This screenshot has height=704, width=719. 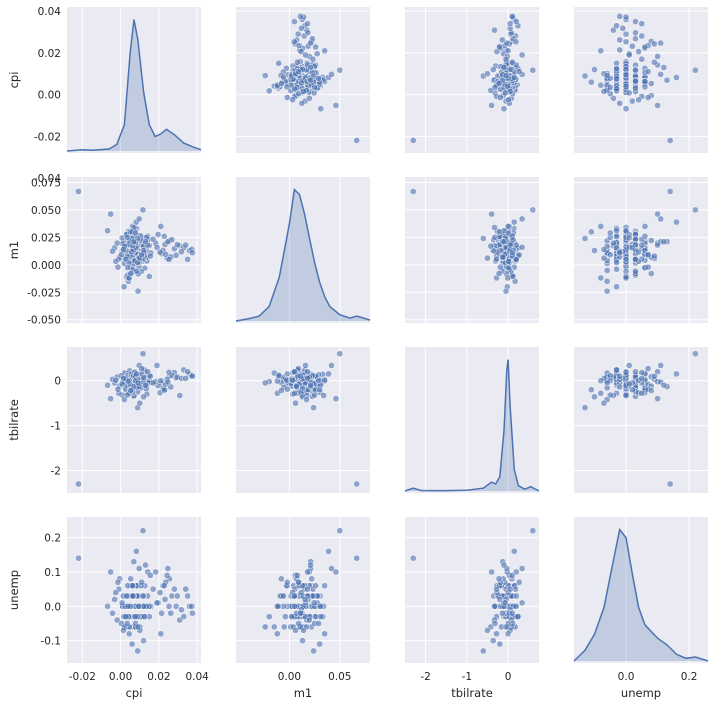 What do you see at coordinates (641, 420) in the screenshot?
I see `panel-tbilrate-vs-unemp` at bounding box center [641, 420].